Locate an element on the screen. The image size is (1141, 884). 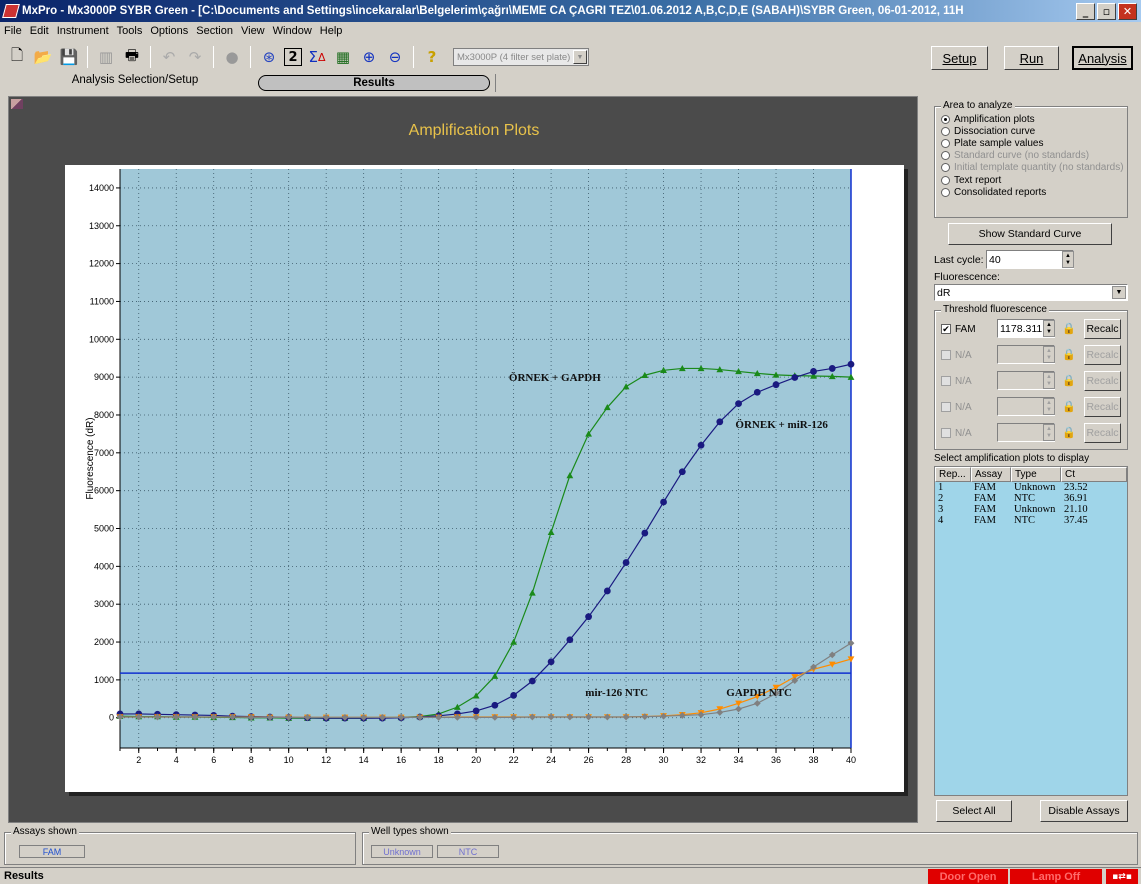
analysis-option-label: Consolidated reports is located at coordinates (1000, 192).